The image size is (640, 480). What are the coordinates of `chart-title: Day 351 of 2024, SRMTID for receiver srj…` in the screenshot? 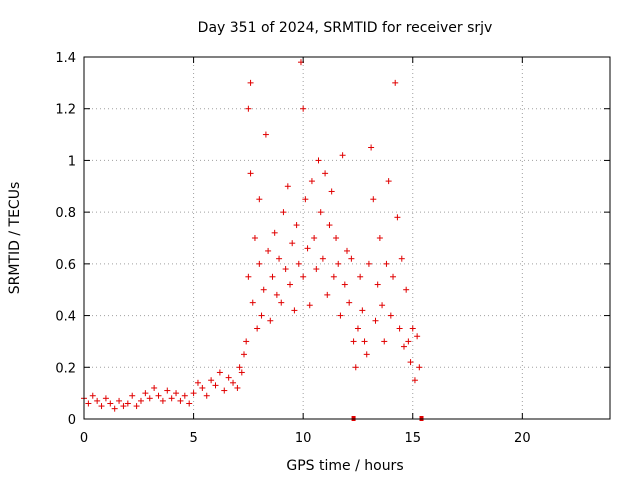 It's located at (345, 28).